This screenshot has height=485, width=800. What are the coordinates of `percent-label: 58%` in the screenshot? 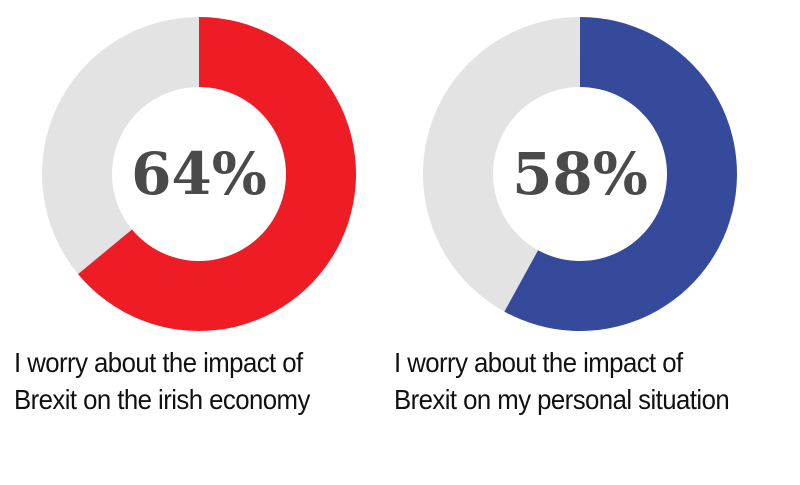 It's located at (580, 174).